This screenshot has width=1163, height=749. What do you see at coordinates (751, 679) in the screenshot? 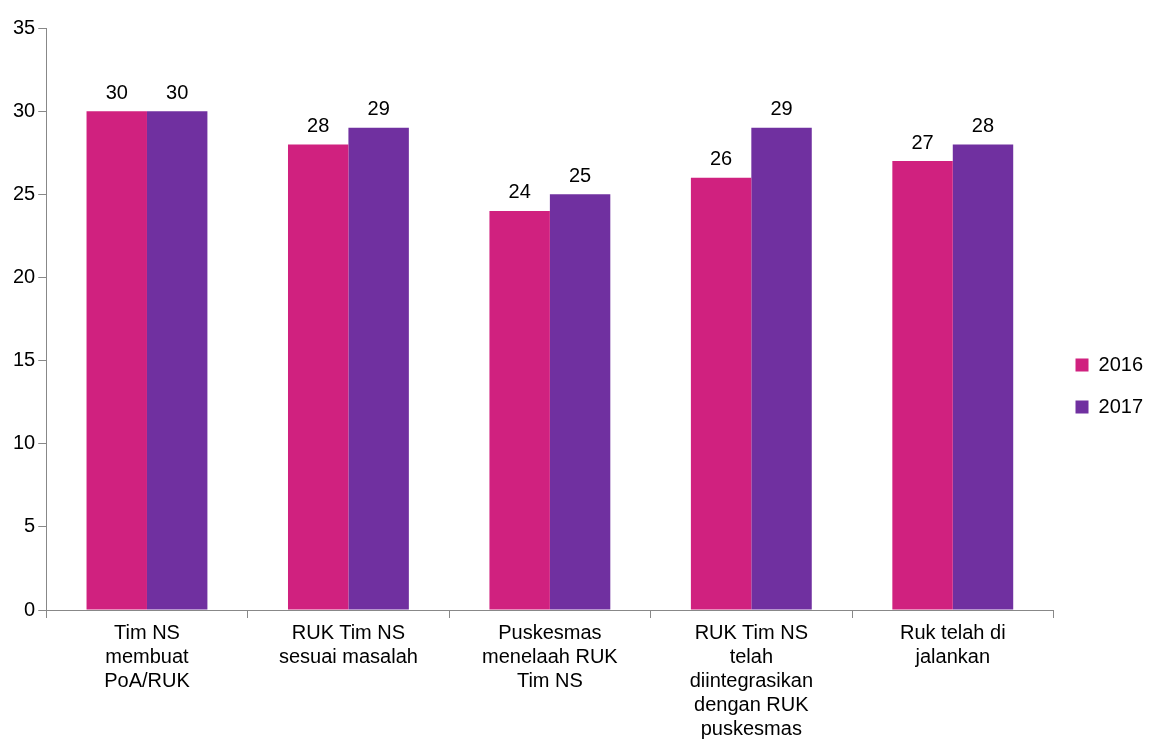
I see `x-tick-label: RUK Tim NS telah diintegrasikan dengan RUK puskesmas` at bounding box center [751, 679].